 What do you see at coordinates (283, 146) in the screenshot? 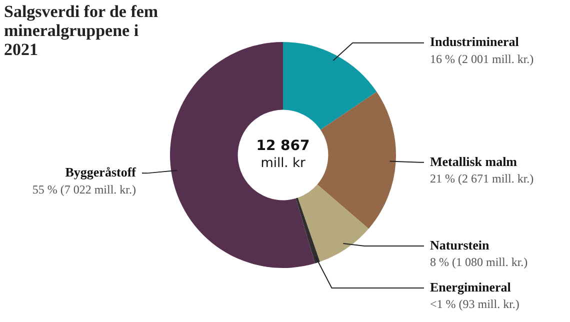
I see `text: 12 867` at bounding box center [283, 146].